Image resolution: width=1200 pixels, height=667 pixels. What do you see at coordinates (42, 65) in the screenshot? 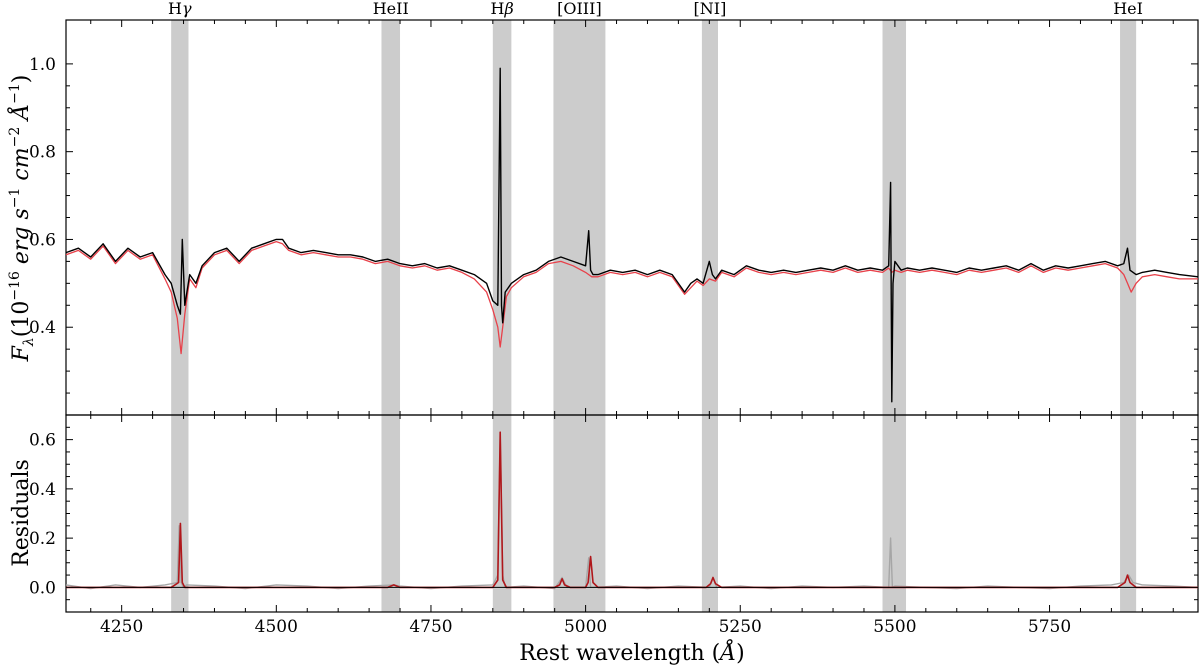
I see `y-tick-label: 1.0` at bounding box center [42, 65].